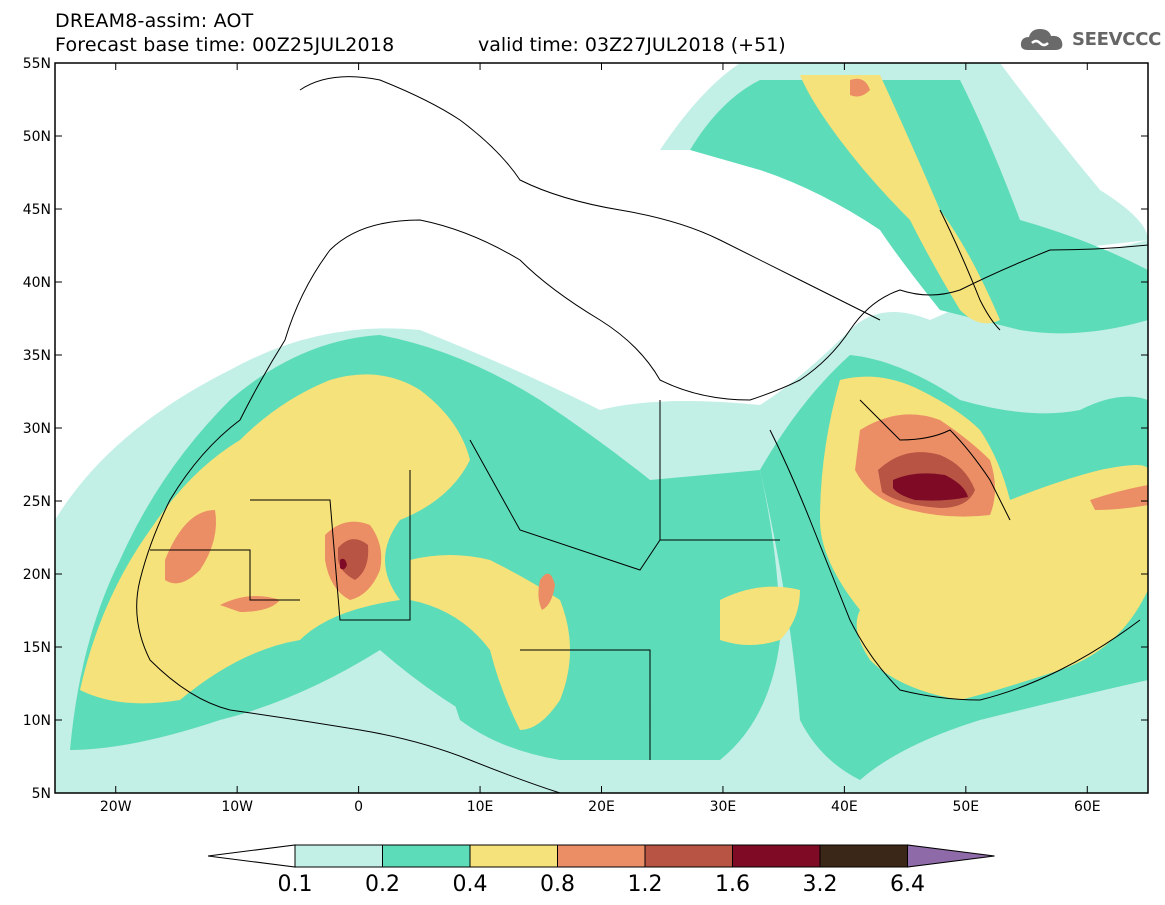 The height and width of the screenshot is (905, 1165). I want to click on map-title: DREAM8-assim: AOT, so click(154, 21).